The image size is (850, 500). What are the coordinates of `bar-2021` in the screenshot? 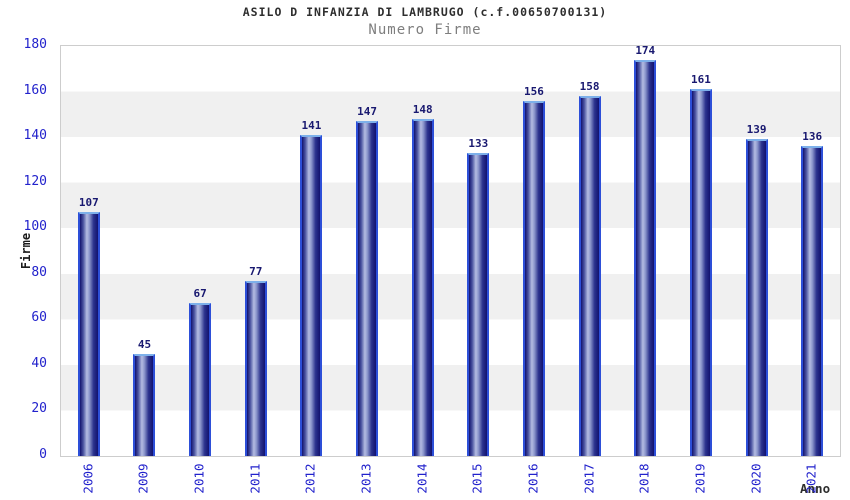 It's located at (812, 301).